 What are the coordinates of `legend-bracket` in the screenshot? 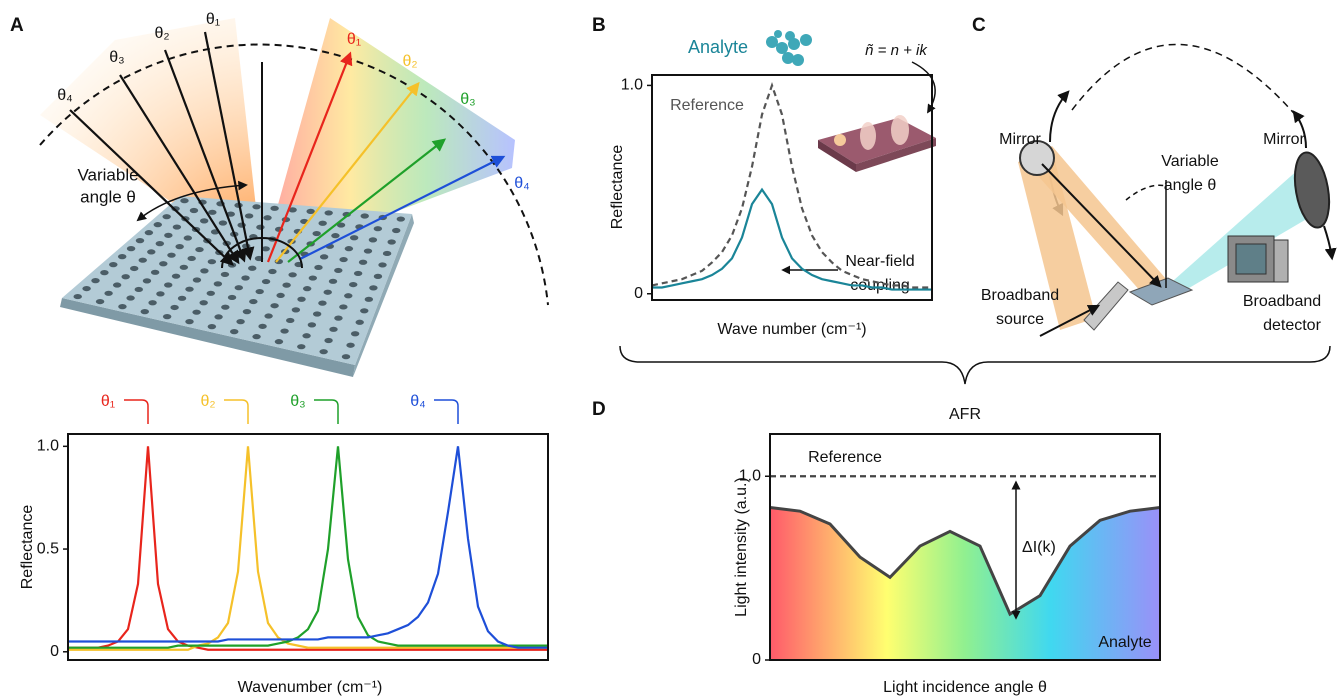 It's located at (236, 411).